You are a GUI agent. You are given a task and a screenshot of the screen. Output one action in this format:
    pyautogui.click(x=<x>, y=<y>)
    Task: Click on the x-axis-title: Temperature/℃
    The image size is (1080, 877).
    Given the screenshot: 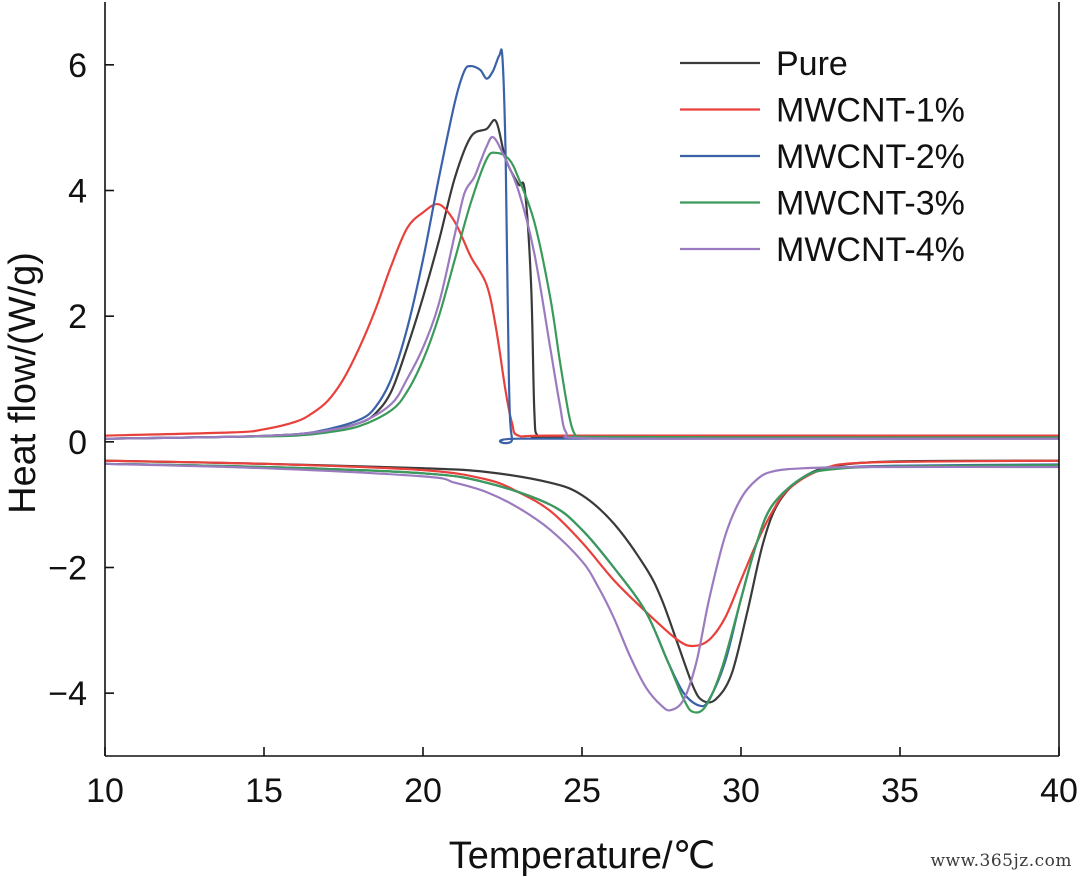 What is the action you would take?
    pyautogui.click(x=582, y=856)
    